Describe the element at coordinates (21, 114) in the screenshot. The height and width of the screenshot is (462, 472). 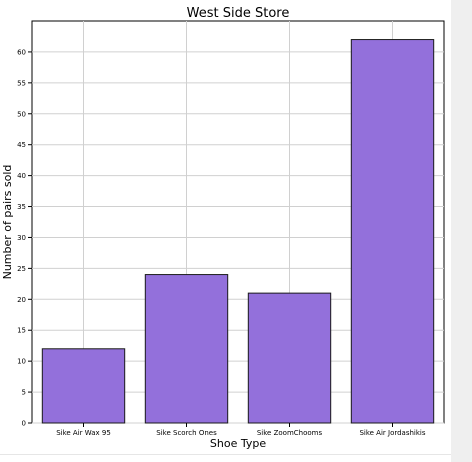
I see `y-tick-label: 50` at that location.